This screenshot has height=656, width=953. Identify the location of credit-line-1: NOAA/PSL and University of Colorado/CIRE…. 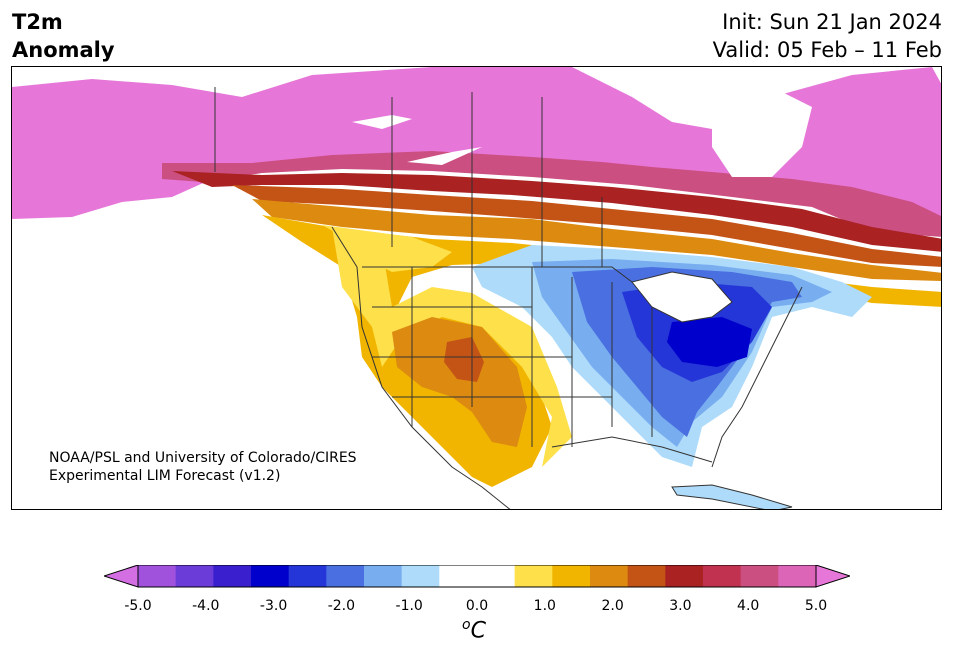
(203, 458).